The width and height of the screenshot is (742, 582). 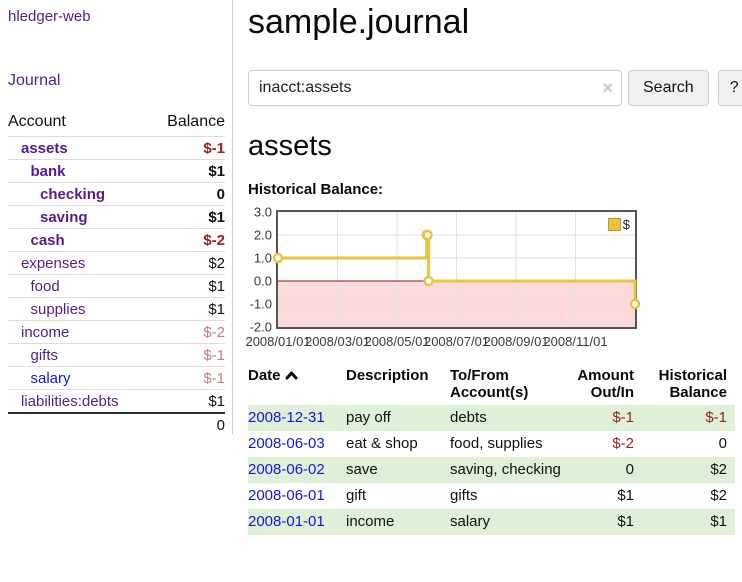 I want to click on register-row: 2008-06-01 gift gifts $1 $2, so click(x=491, y=496).